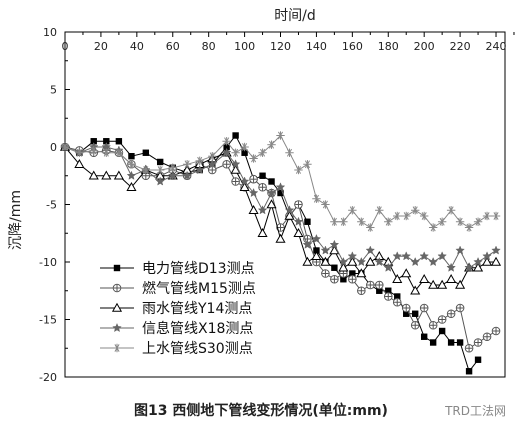  What do you see at coordinates (53, 147) in the screenshot?
I see `y-tick-label: 0` at bounding box center [53, 147].